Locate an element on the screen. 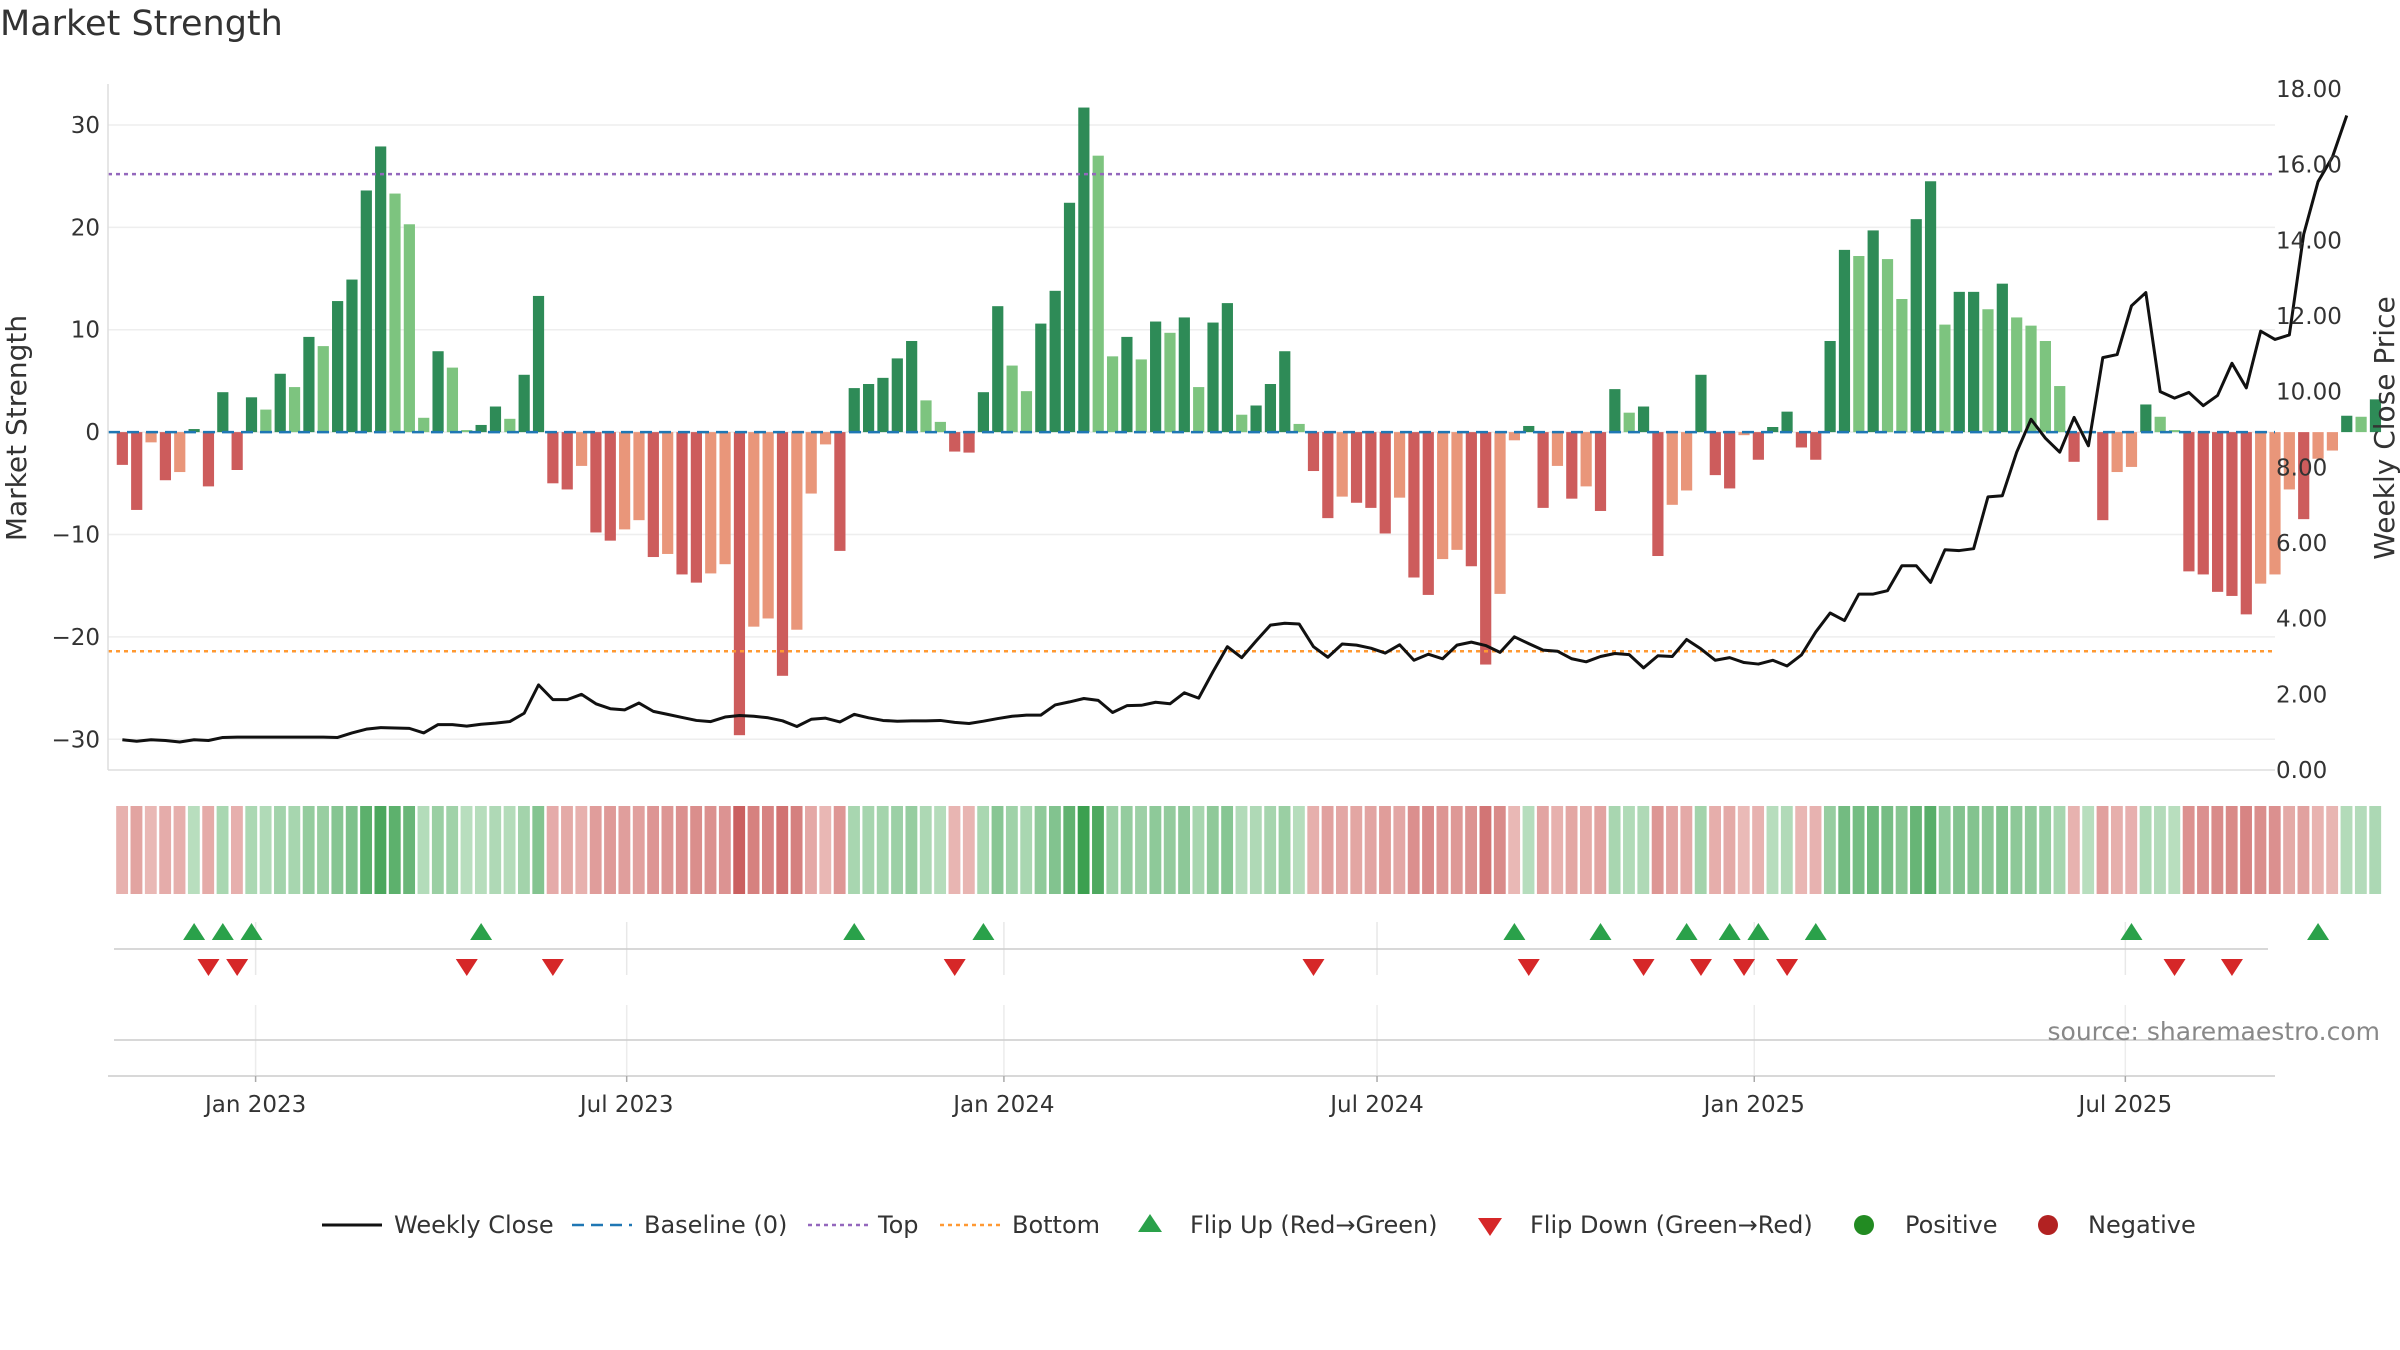 The width and height of the screenshot is (2400, 1350). y-right-tick-label: 14.00 is located at coordinates (2309, 241).